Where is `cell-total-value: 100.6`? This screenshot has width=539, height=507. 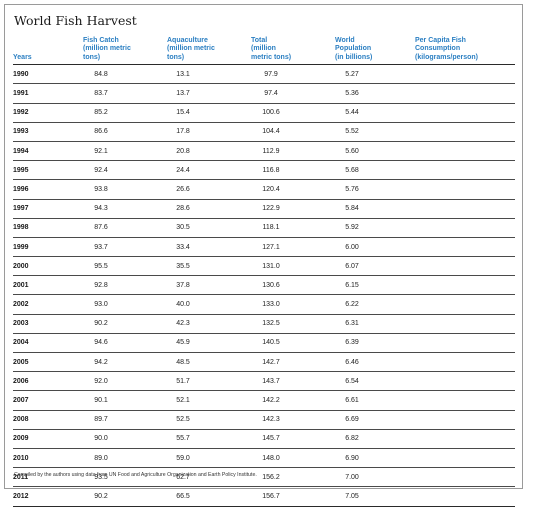 cell-total-value: 100.6 is located at coordinates (271, 113).